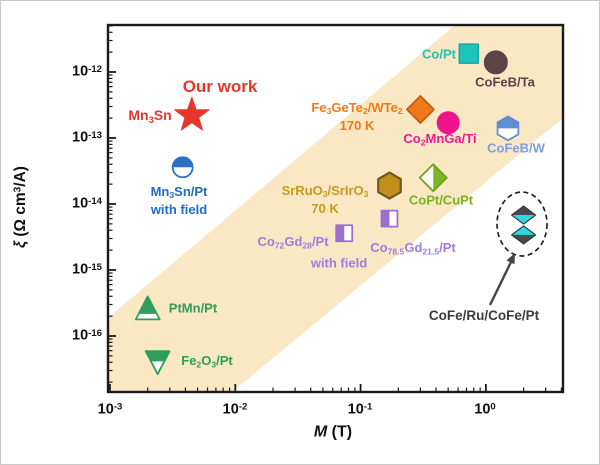 The image size is (600, 465). Describe the element at coordinates (508, 128) in the screenshot. I see `marker-cofeb-w` at that location.